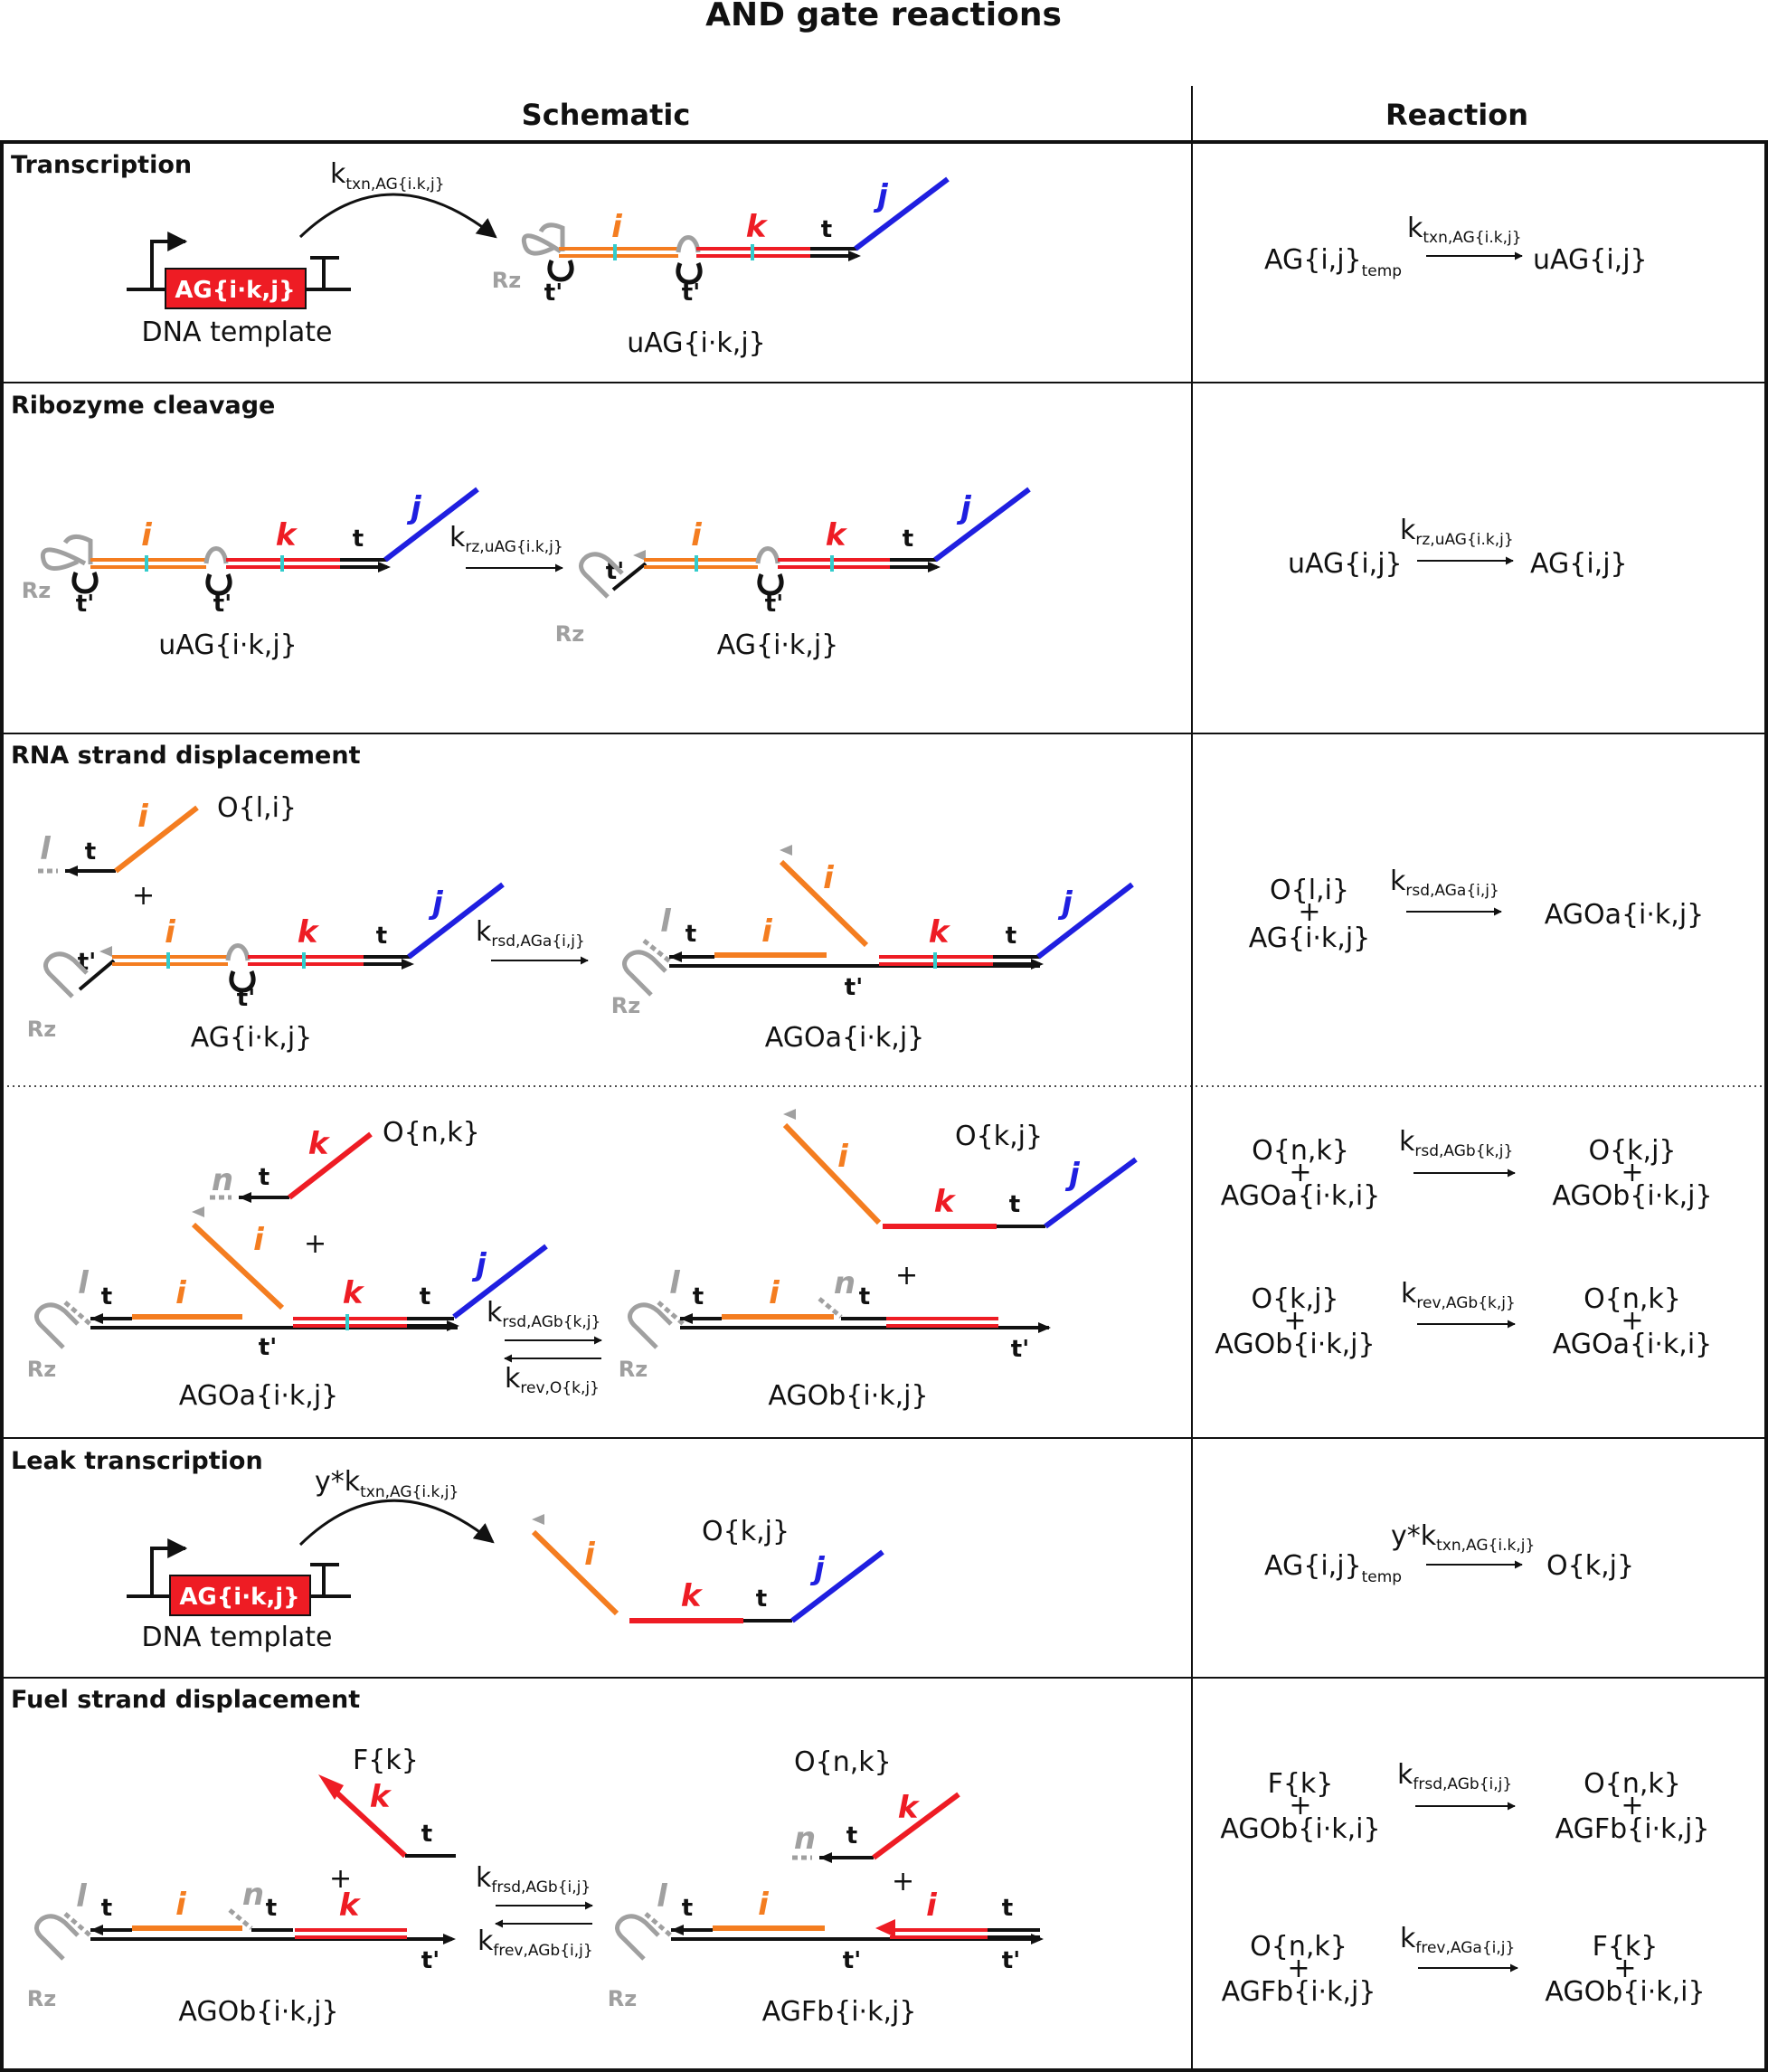 The height and width of the screenshot is (2072, 1768). What do you see at coordinates (239, 1598) in the screenshot?
I see `template-label: AG{i·k,j}` at bounding box center [239, 1598].